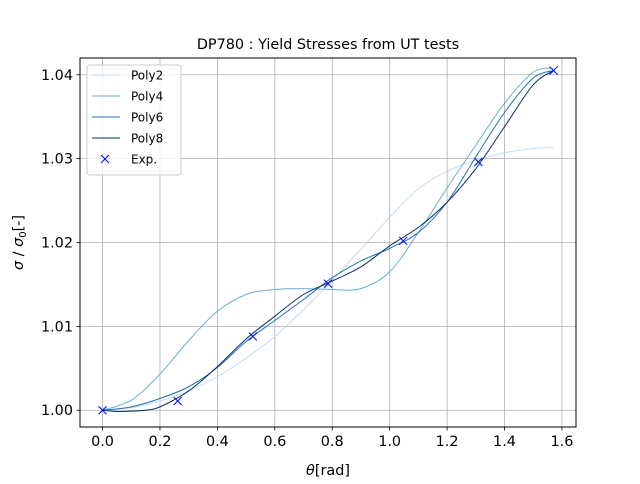  Describe the element at coordinates (310, 471) in the screenshot. I see `x-axis-label-theta: θ` at that location.